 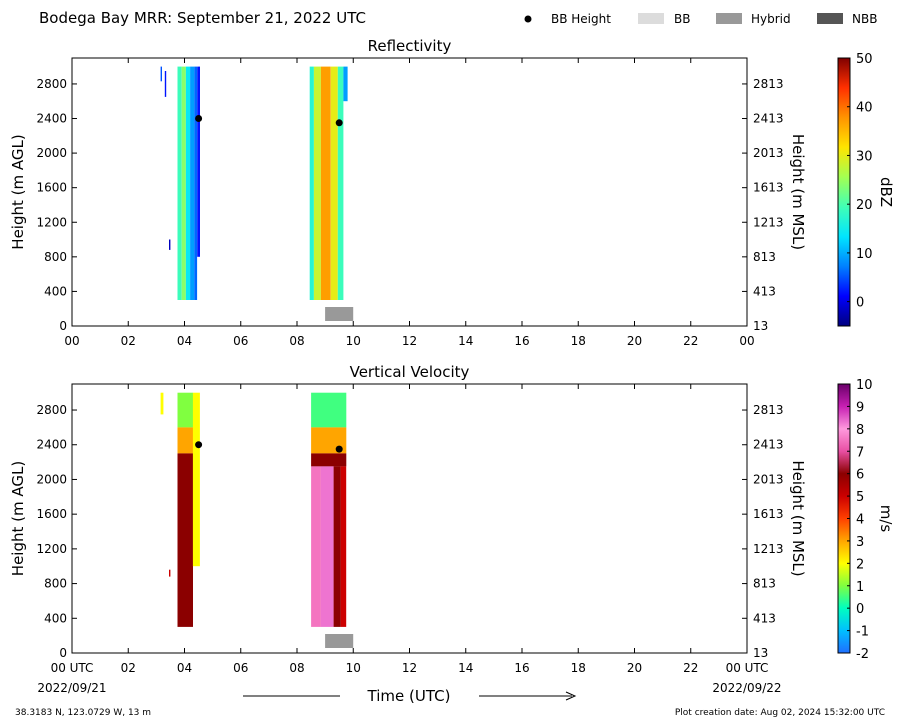 What do you see at coordinates (651, 18) in the screenshot?
I see `legend-bb-swatch` at bounding box center [651, 18].